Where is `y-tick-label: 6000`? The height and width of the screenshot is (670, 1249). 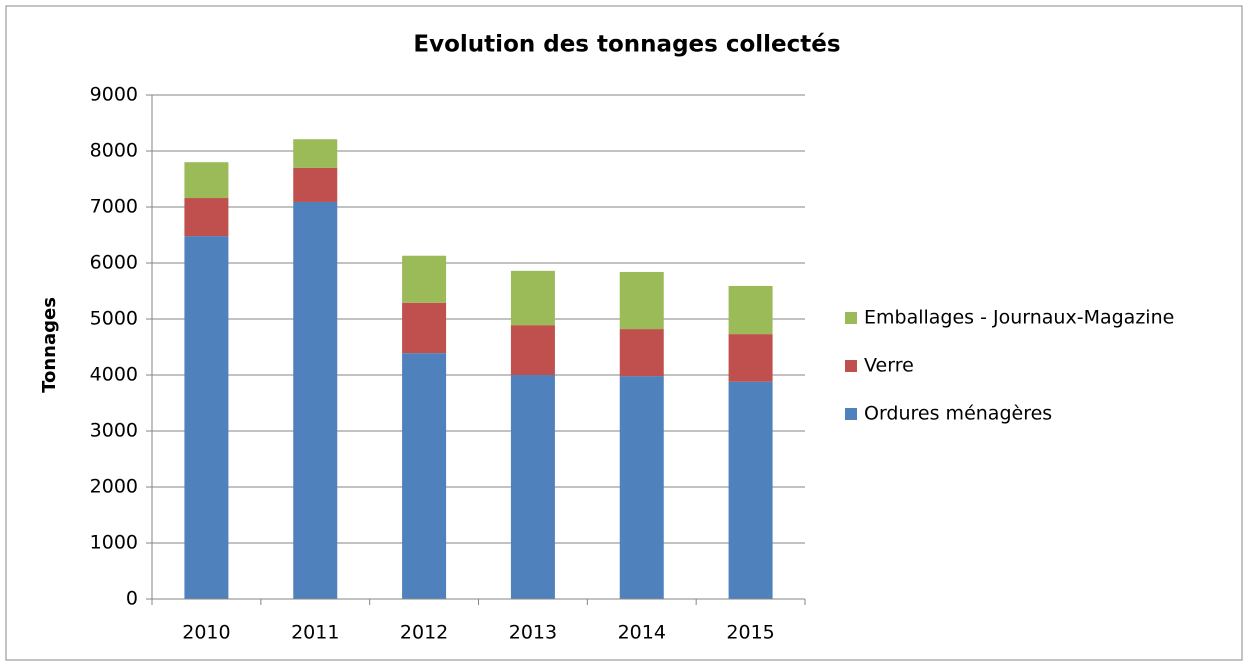 y-tick-label: 6000 is located at coordinates (114, 263).